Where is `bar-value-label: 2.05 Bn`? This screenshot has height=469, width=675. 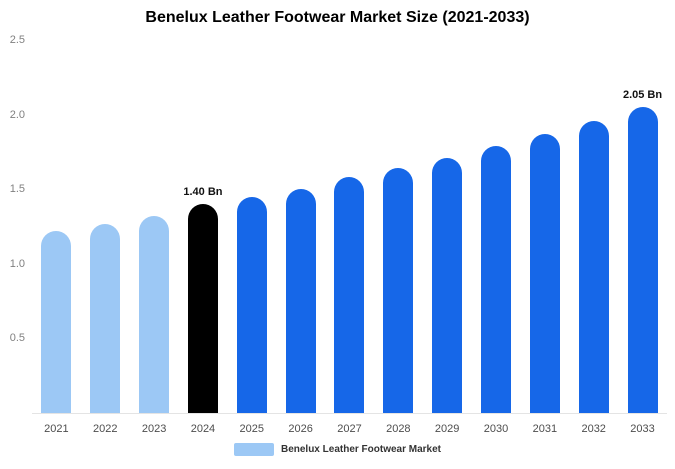
bar-value-label: 2.05 Bn is located at coordinates (642, 95).